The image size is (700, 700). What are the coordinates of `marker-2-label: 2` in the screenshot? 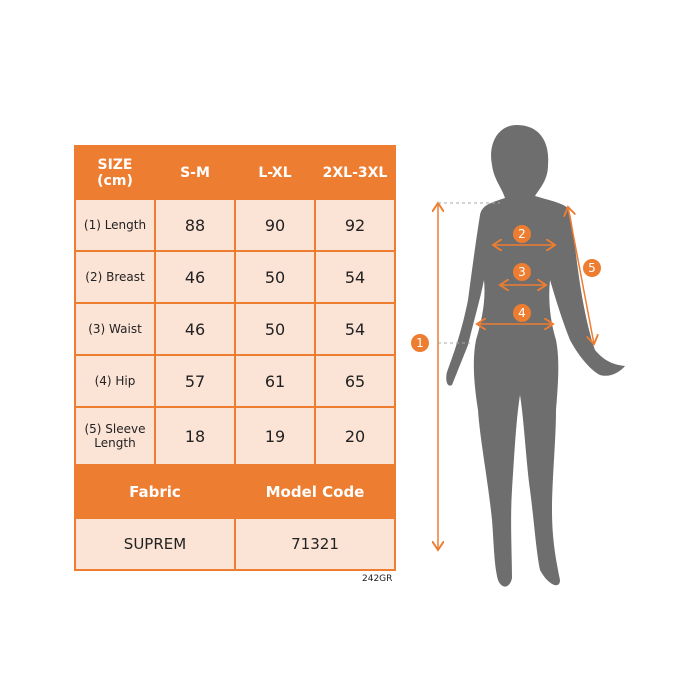 It's located at (522, 234).